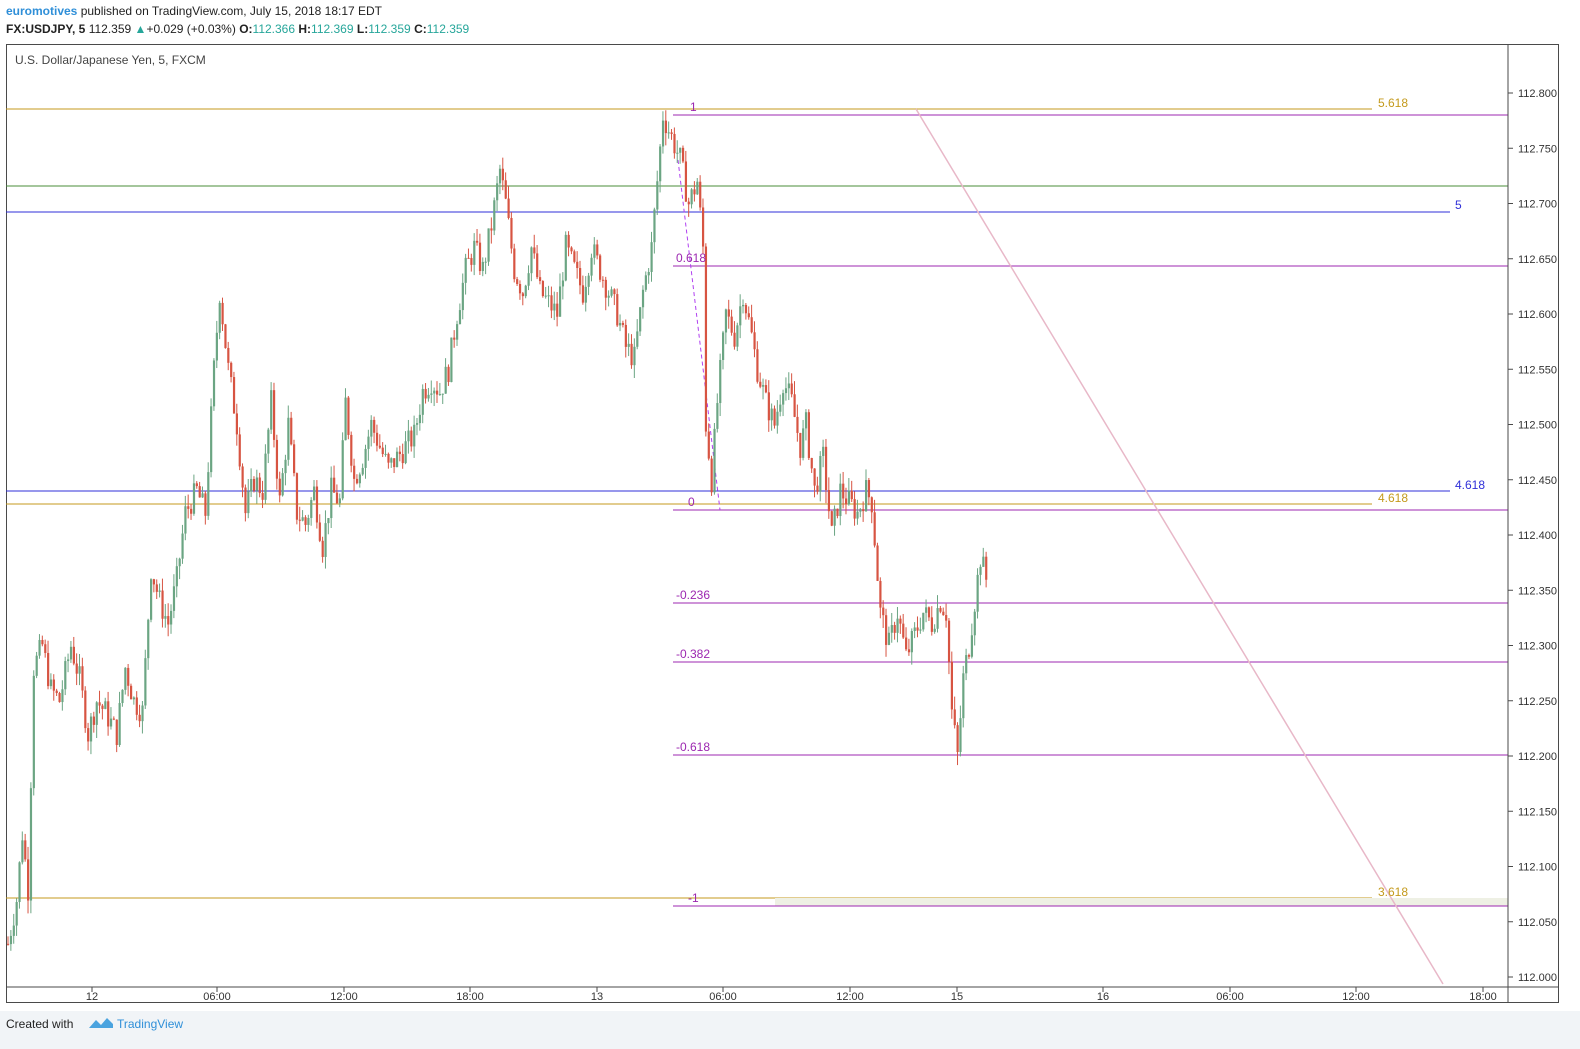 This screenshot has width=1580, height=1049. I want to click on y-tick-label: 112.600, so click(1537, 315).